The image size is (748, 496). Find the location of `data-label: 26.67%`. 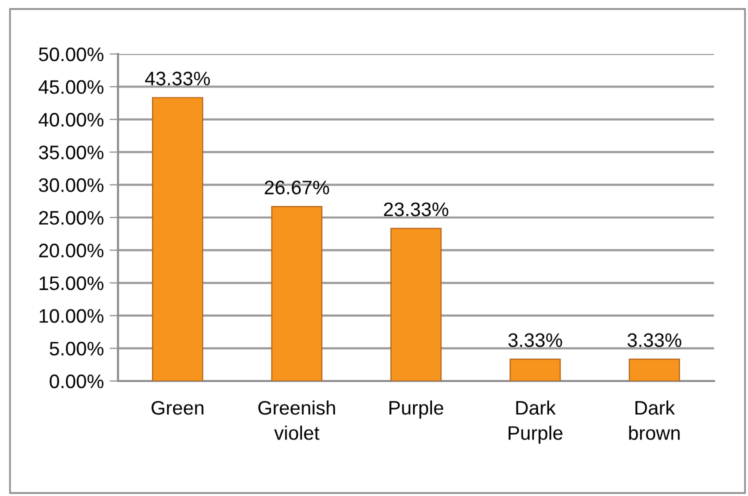

data-label: 26.67% is located at coordinates (297, 187).